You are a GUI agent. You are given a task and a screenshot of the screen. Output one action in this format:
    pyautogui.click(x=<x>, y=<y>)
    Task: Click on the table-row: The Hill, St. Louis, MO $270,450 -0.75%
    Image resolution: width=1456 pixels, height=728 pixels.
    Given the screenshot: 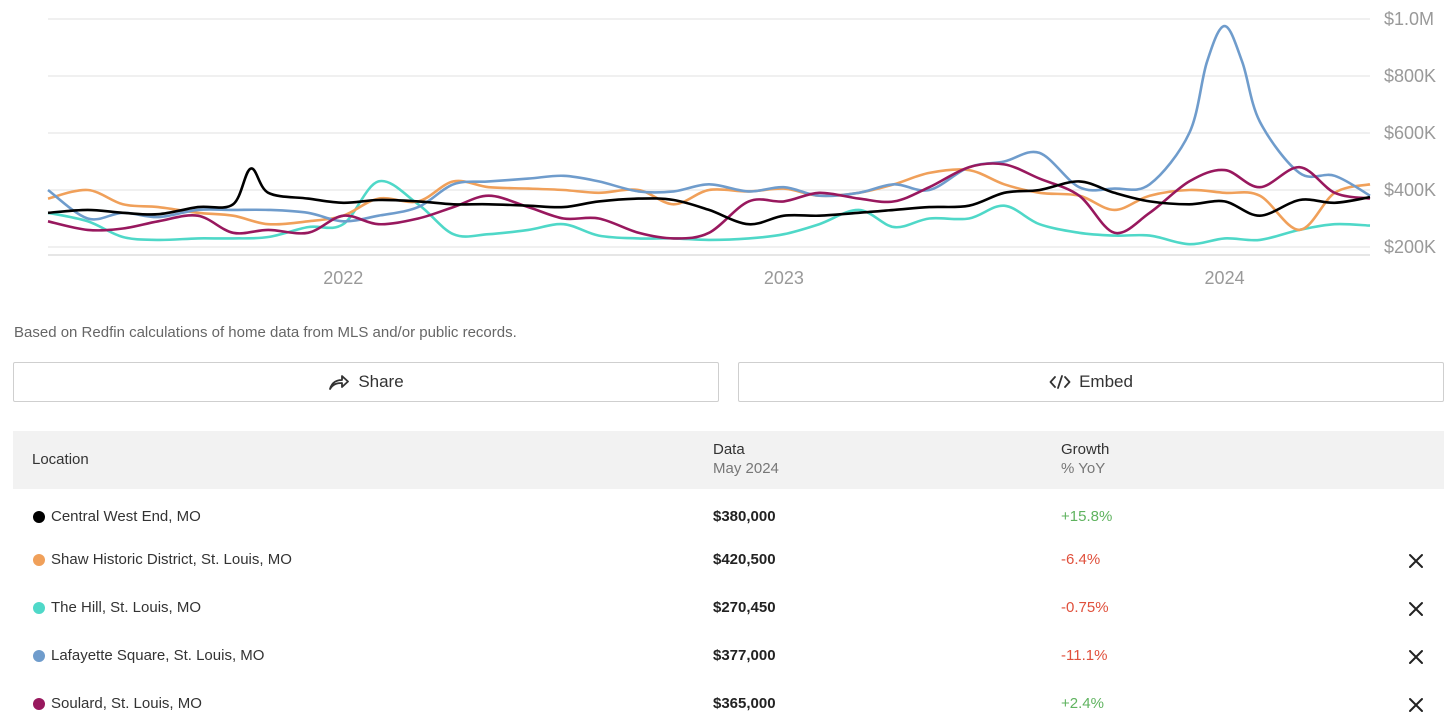 What is the action you would take?
    pyautogui.click(x=728, y=608)
    